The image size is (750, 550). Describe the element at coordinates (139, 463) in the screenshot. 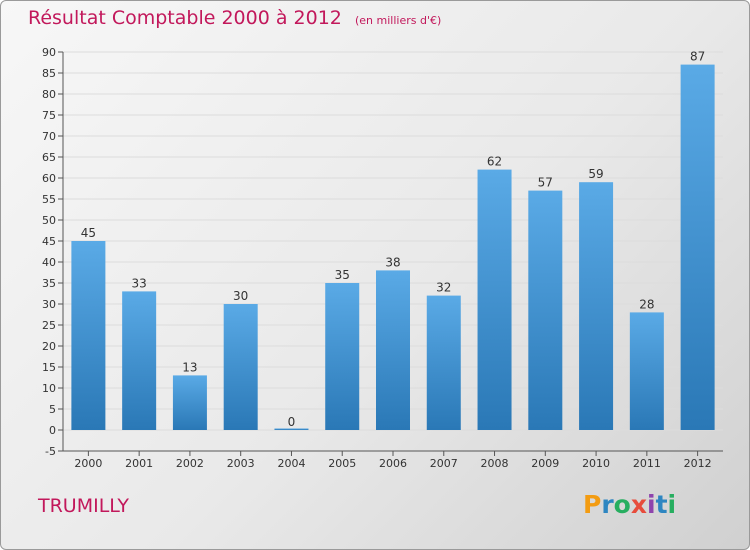

I see `x-tick-label: 2001` at that location.